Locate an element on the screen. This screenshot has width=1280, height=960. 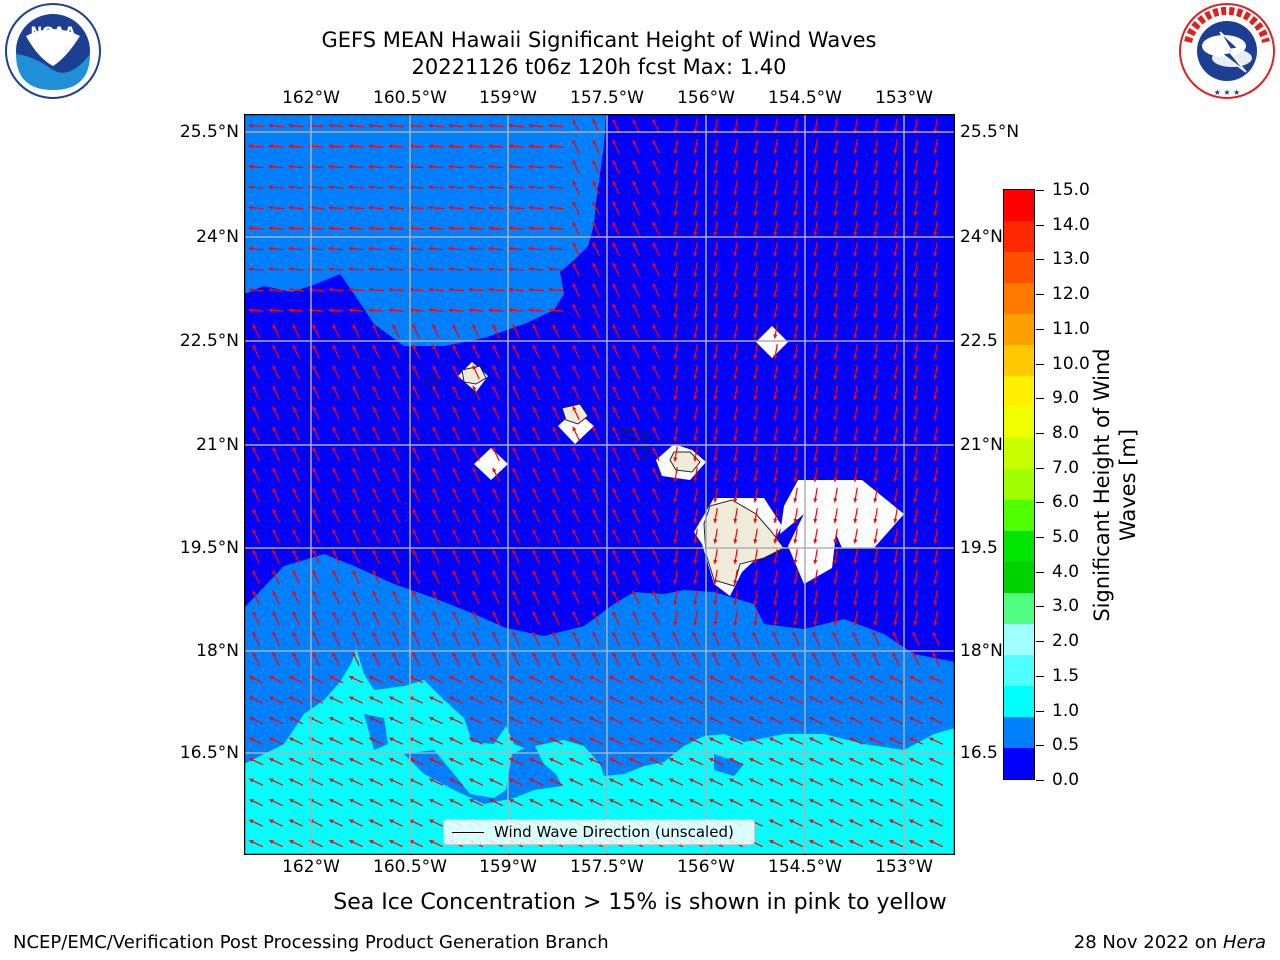
colorbar-tick-label: 0.5 is located at coordinates (1066, 745).